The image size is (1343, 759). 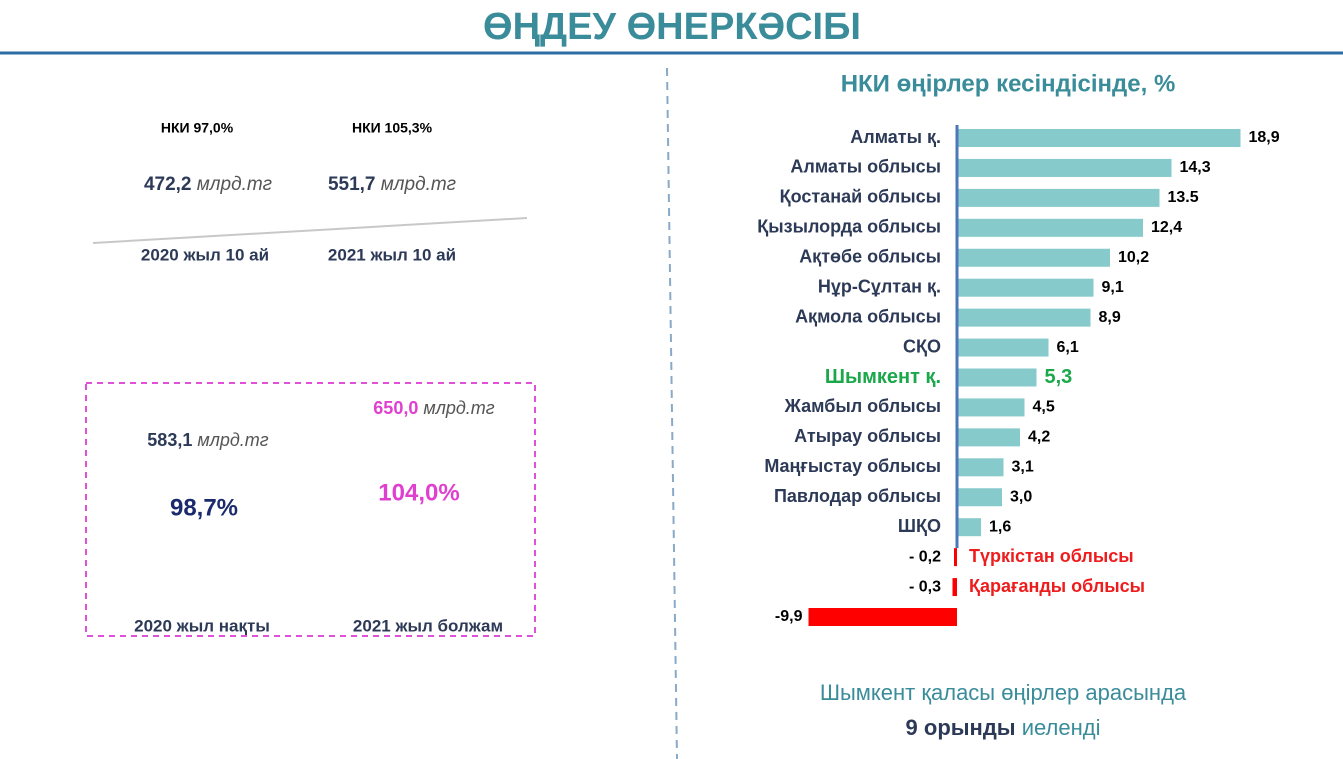 What do you see at coordinates (925, 586) in the screenshot?
I see `value-label: - 0,3` at bounding box center [925, 586].